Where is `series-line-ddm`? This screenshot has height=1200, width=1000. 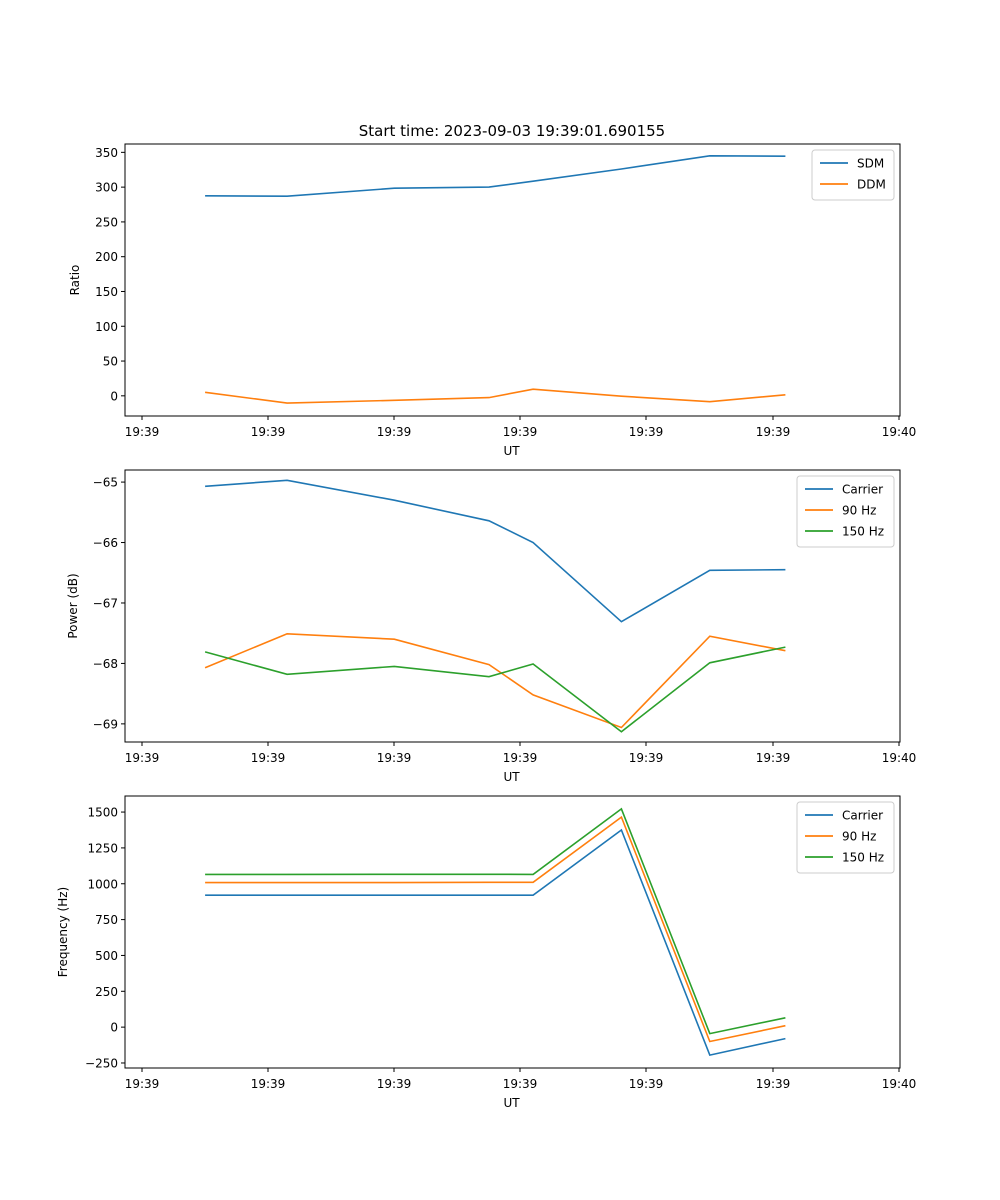 series-line-ddm is located at coordinates (495, 396).